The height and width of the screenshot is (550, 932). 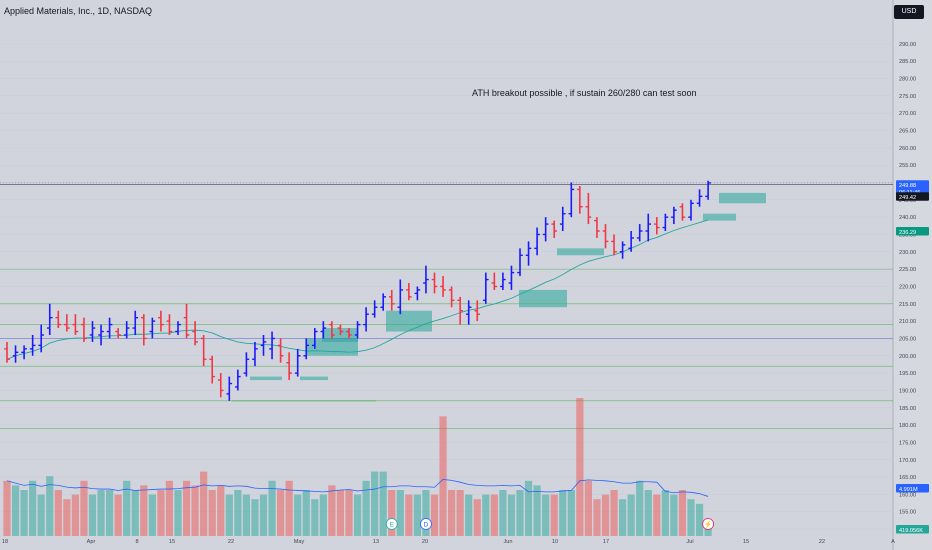 I want to click on x-tick-label: 20, so click(x=425, y=542).